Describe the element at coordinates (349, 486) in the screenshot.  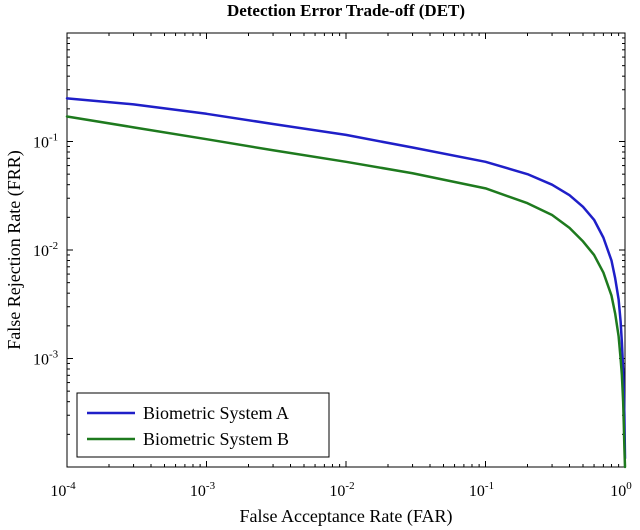
I see `x-tick-exponent: -2` at that location.